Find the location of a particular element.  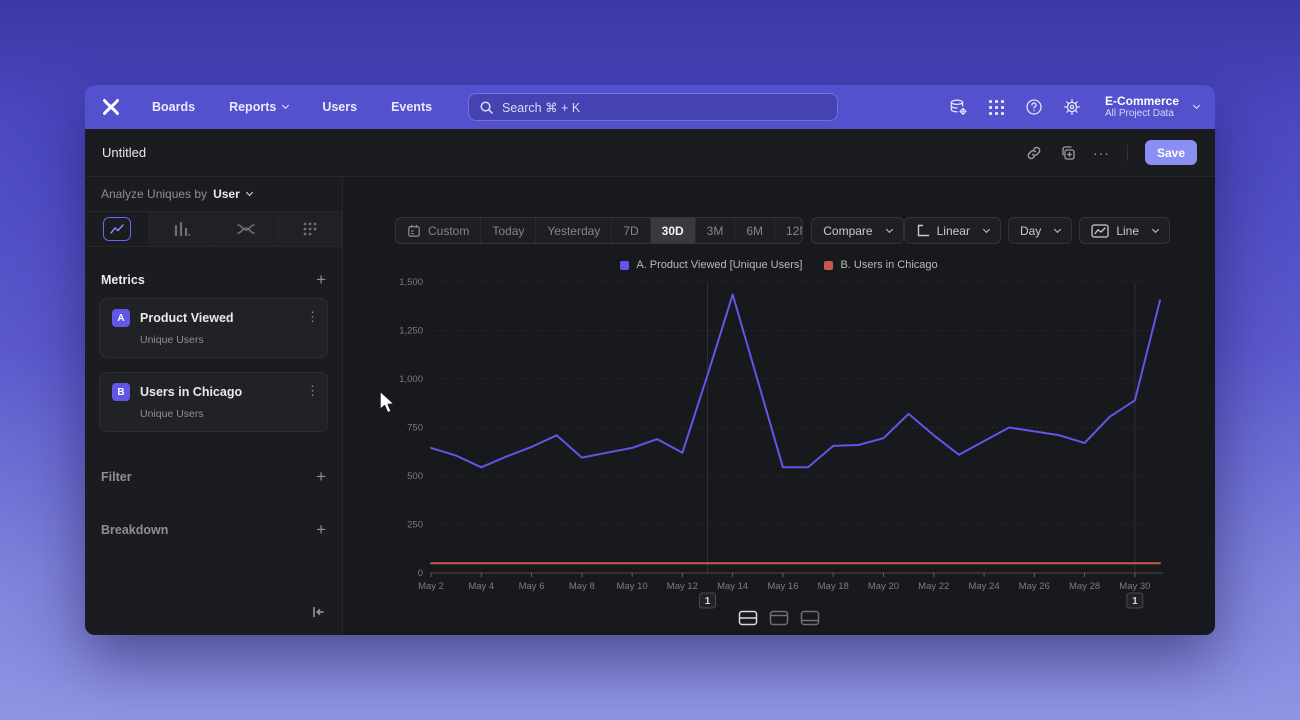

project-selector: E-Commerce All Project Data is located at coordinates (1152, 107).